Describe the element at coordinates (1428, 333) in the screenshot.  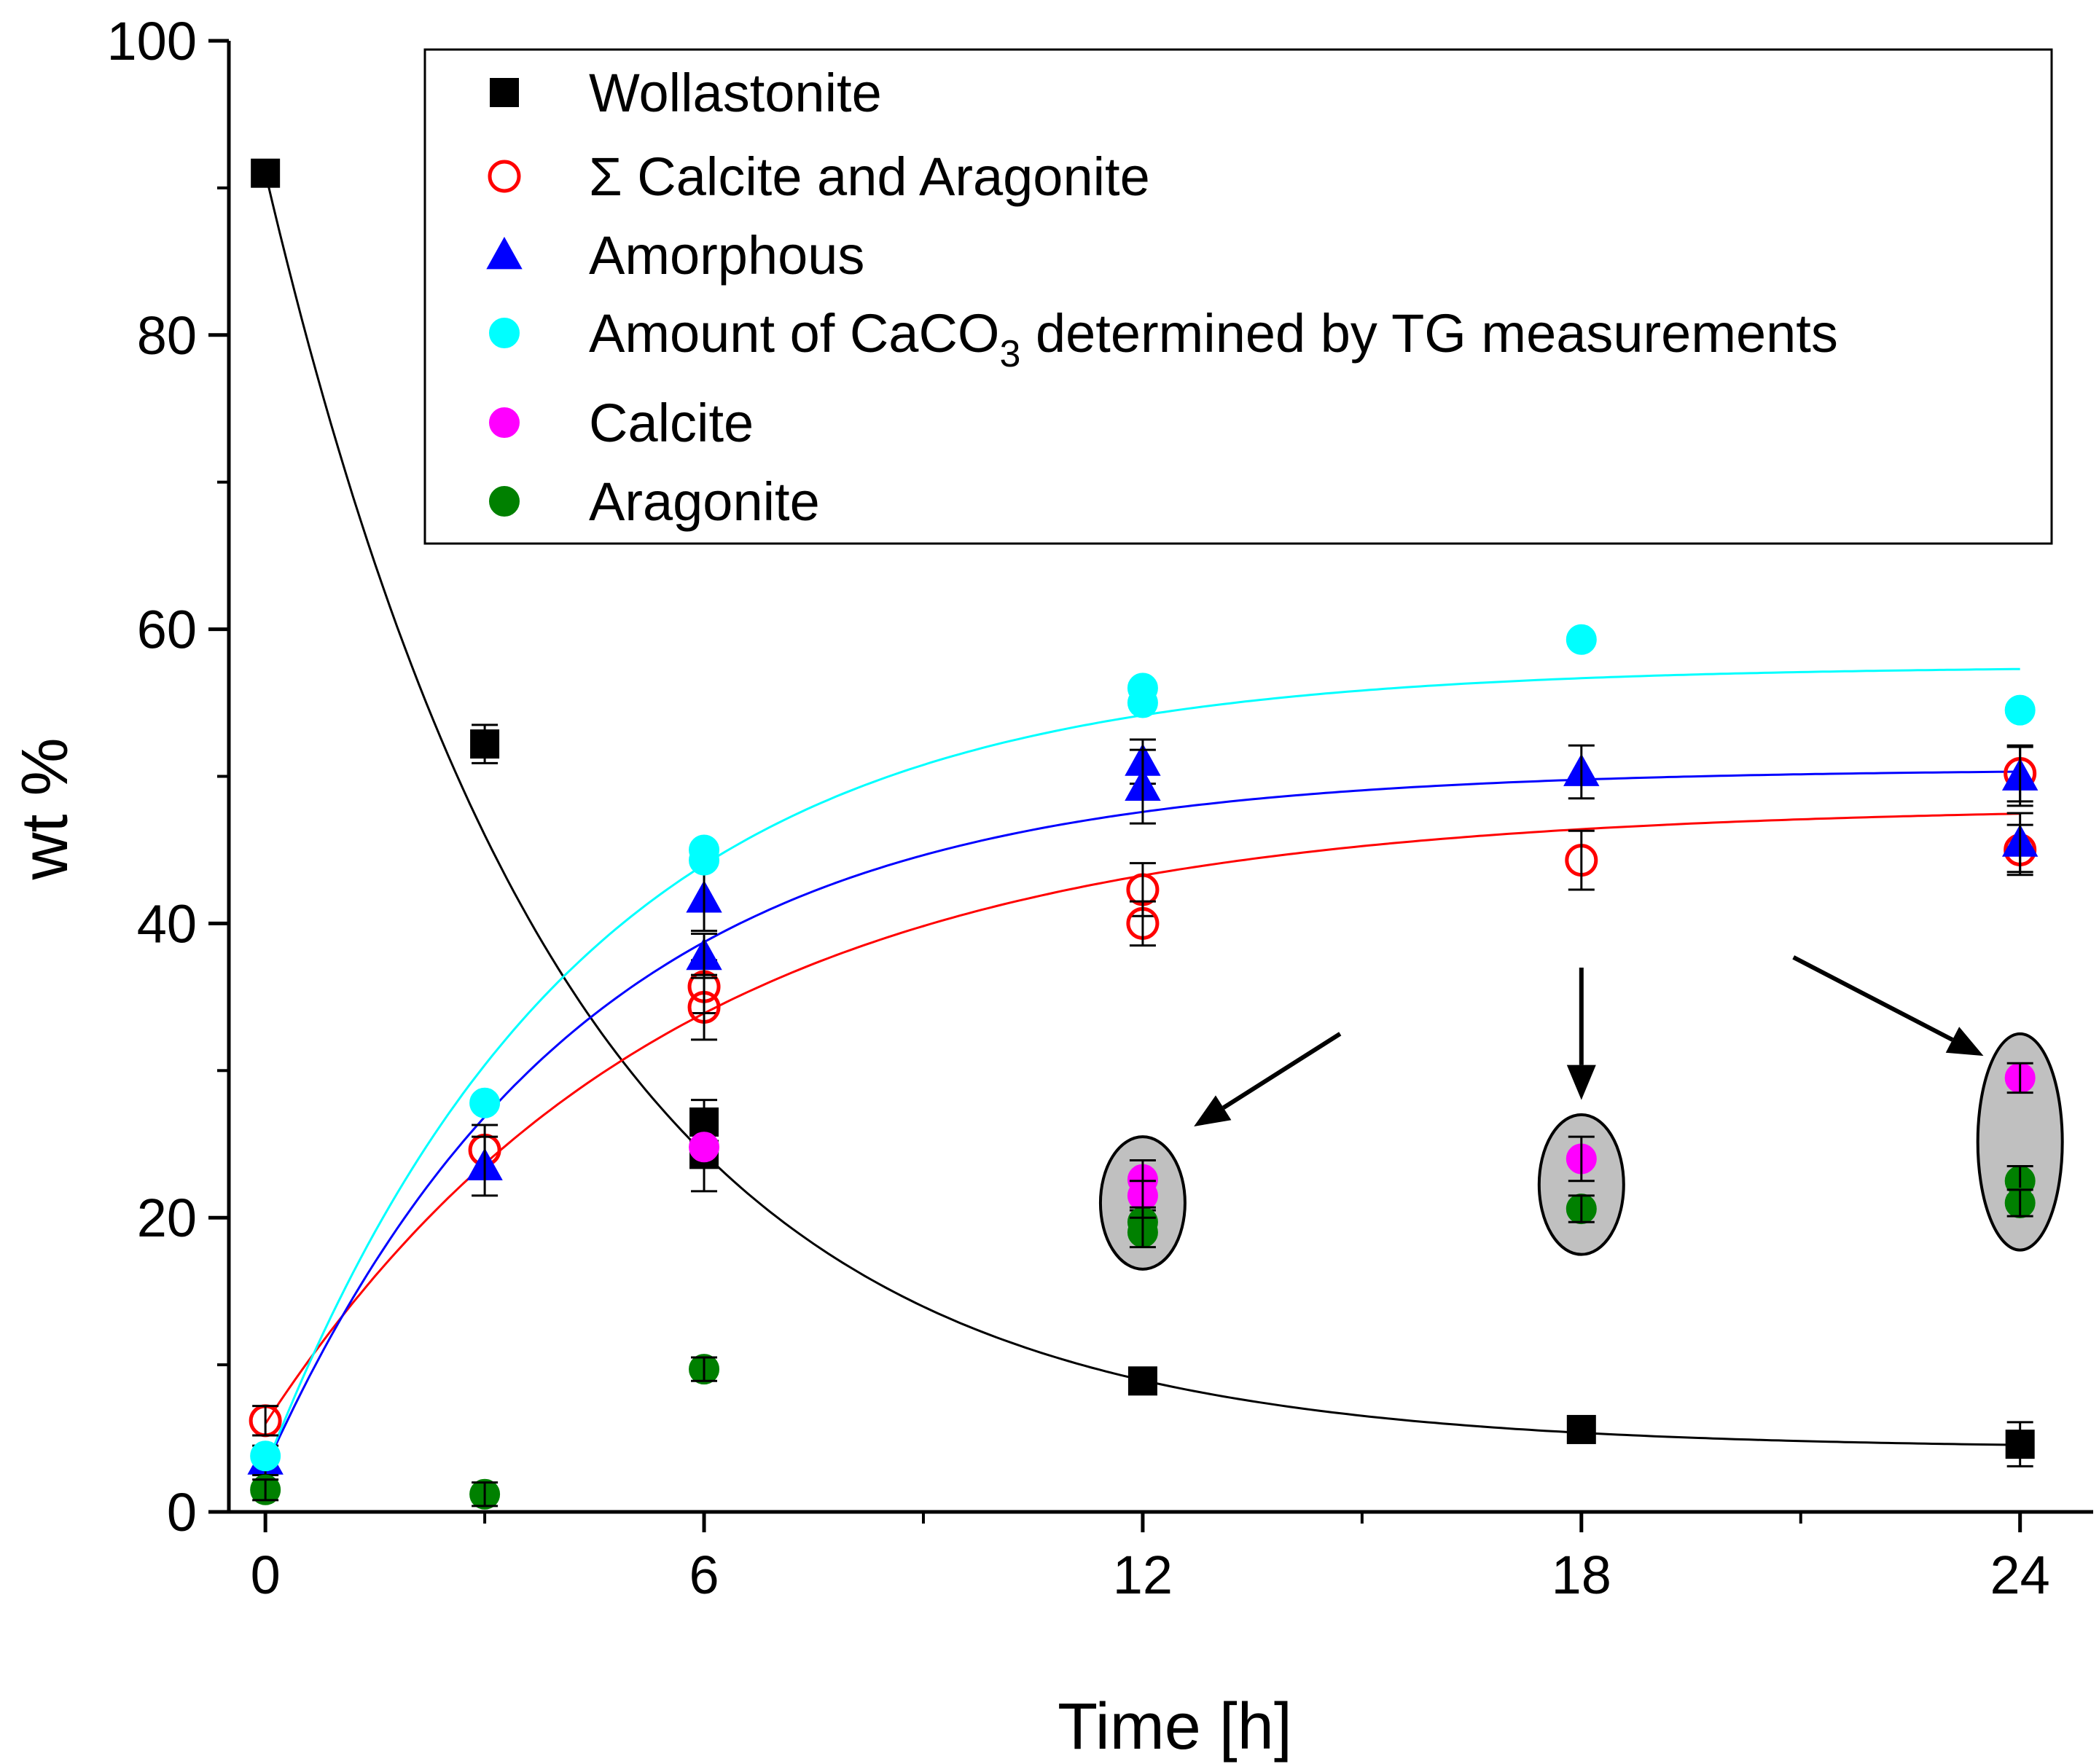
I see `legend-label-part: determined by TG measurements` at that location.